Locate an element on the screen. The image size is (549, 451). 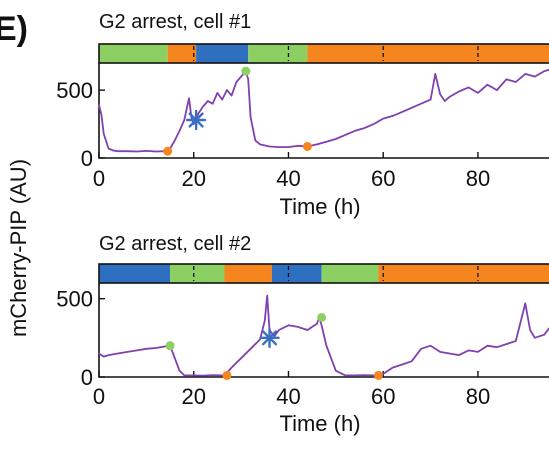
panel-letter: E) is located at coordinates (14, 29).